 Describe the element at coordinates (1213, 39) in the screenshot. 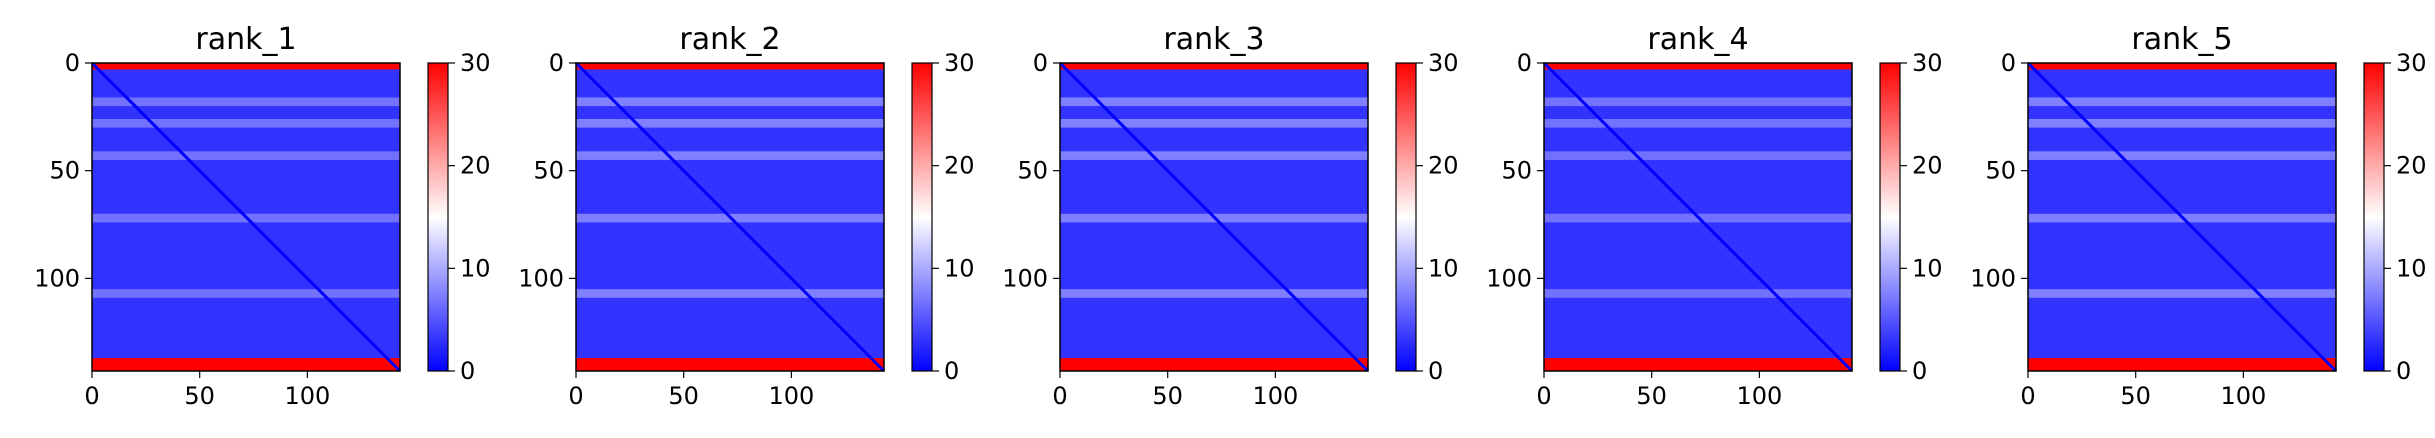

I see `subplot-title: rank_3` at that location.